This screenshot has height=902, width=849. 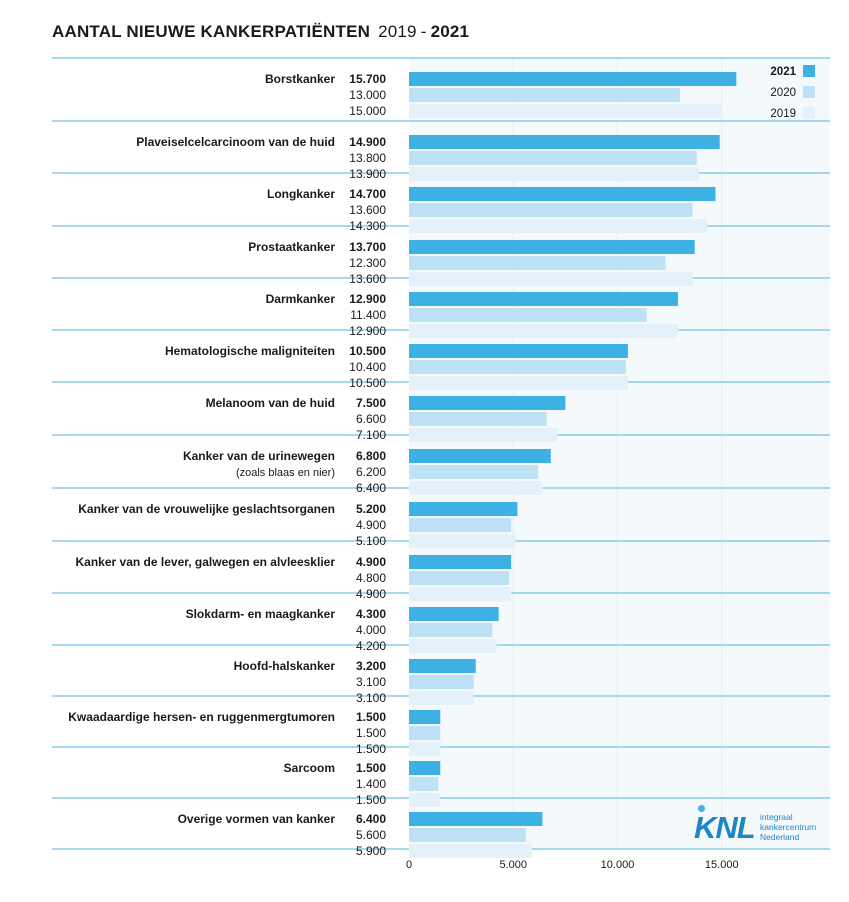 I want to click on data-label-2020-3: 12.300, so click(x=367, y=263).